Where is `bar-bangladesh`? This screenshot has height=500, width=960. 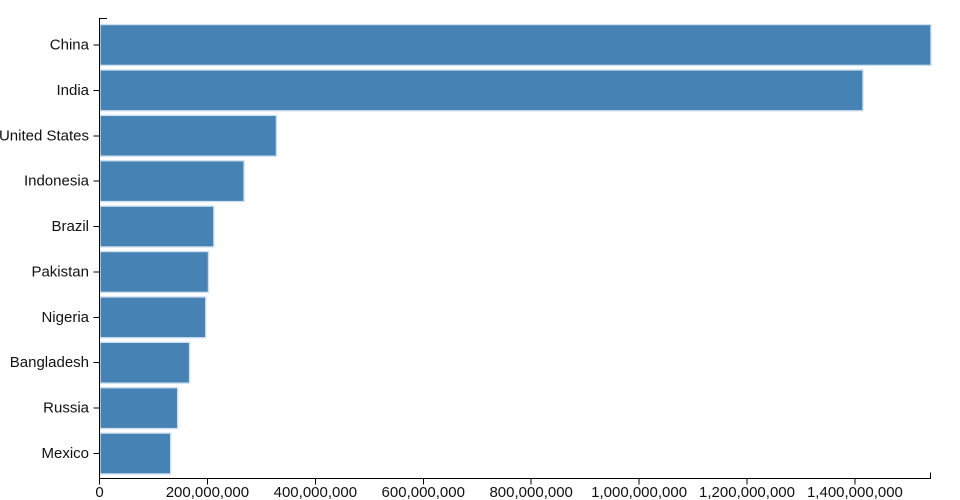
bar-bangladesh is located at coordinates (145, 362).